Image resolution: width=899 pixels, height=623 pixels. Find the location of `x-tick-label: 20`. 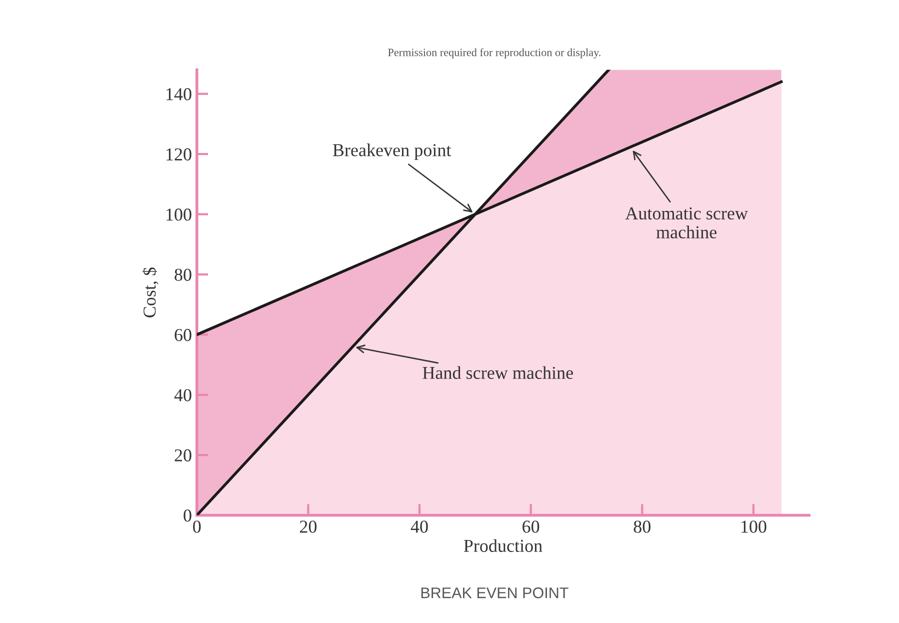

x-tick-label: 20 is located at coordinates (308, 526).